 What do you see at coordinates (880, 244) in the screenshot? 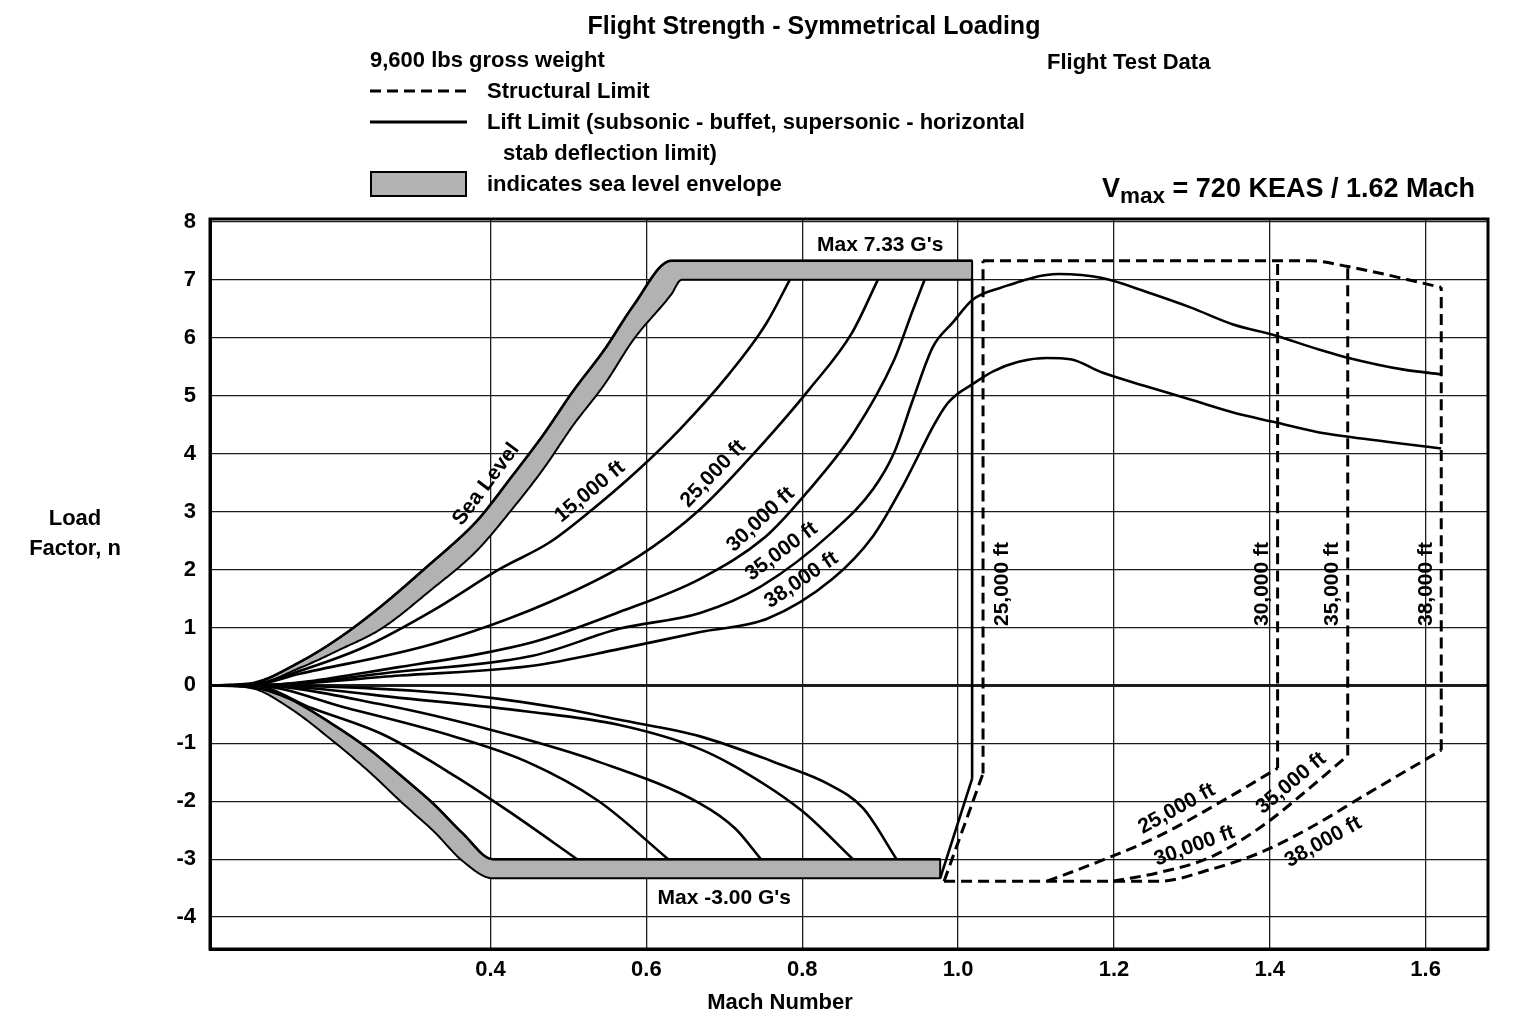
I see `annotation: Max 7.33 G's` at bounding box center [880, 244].